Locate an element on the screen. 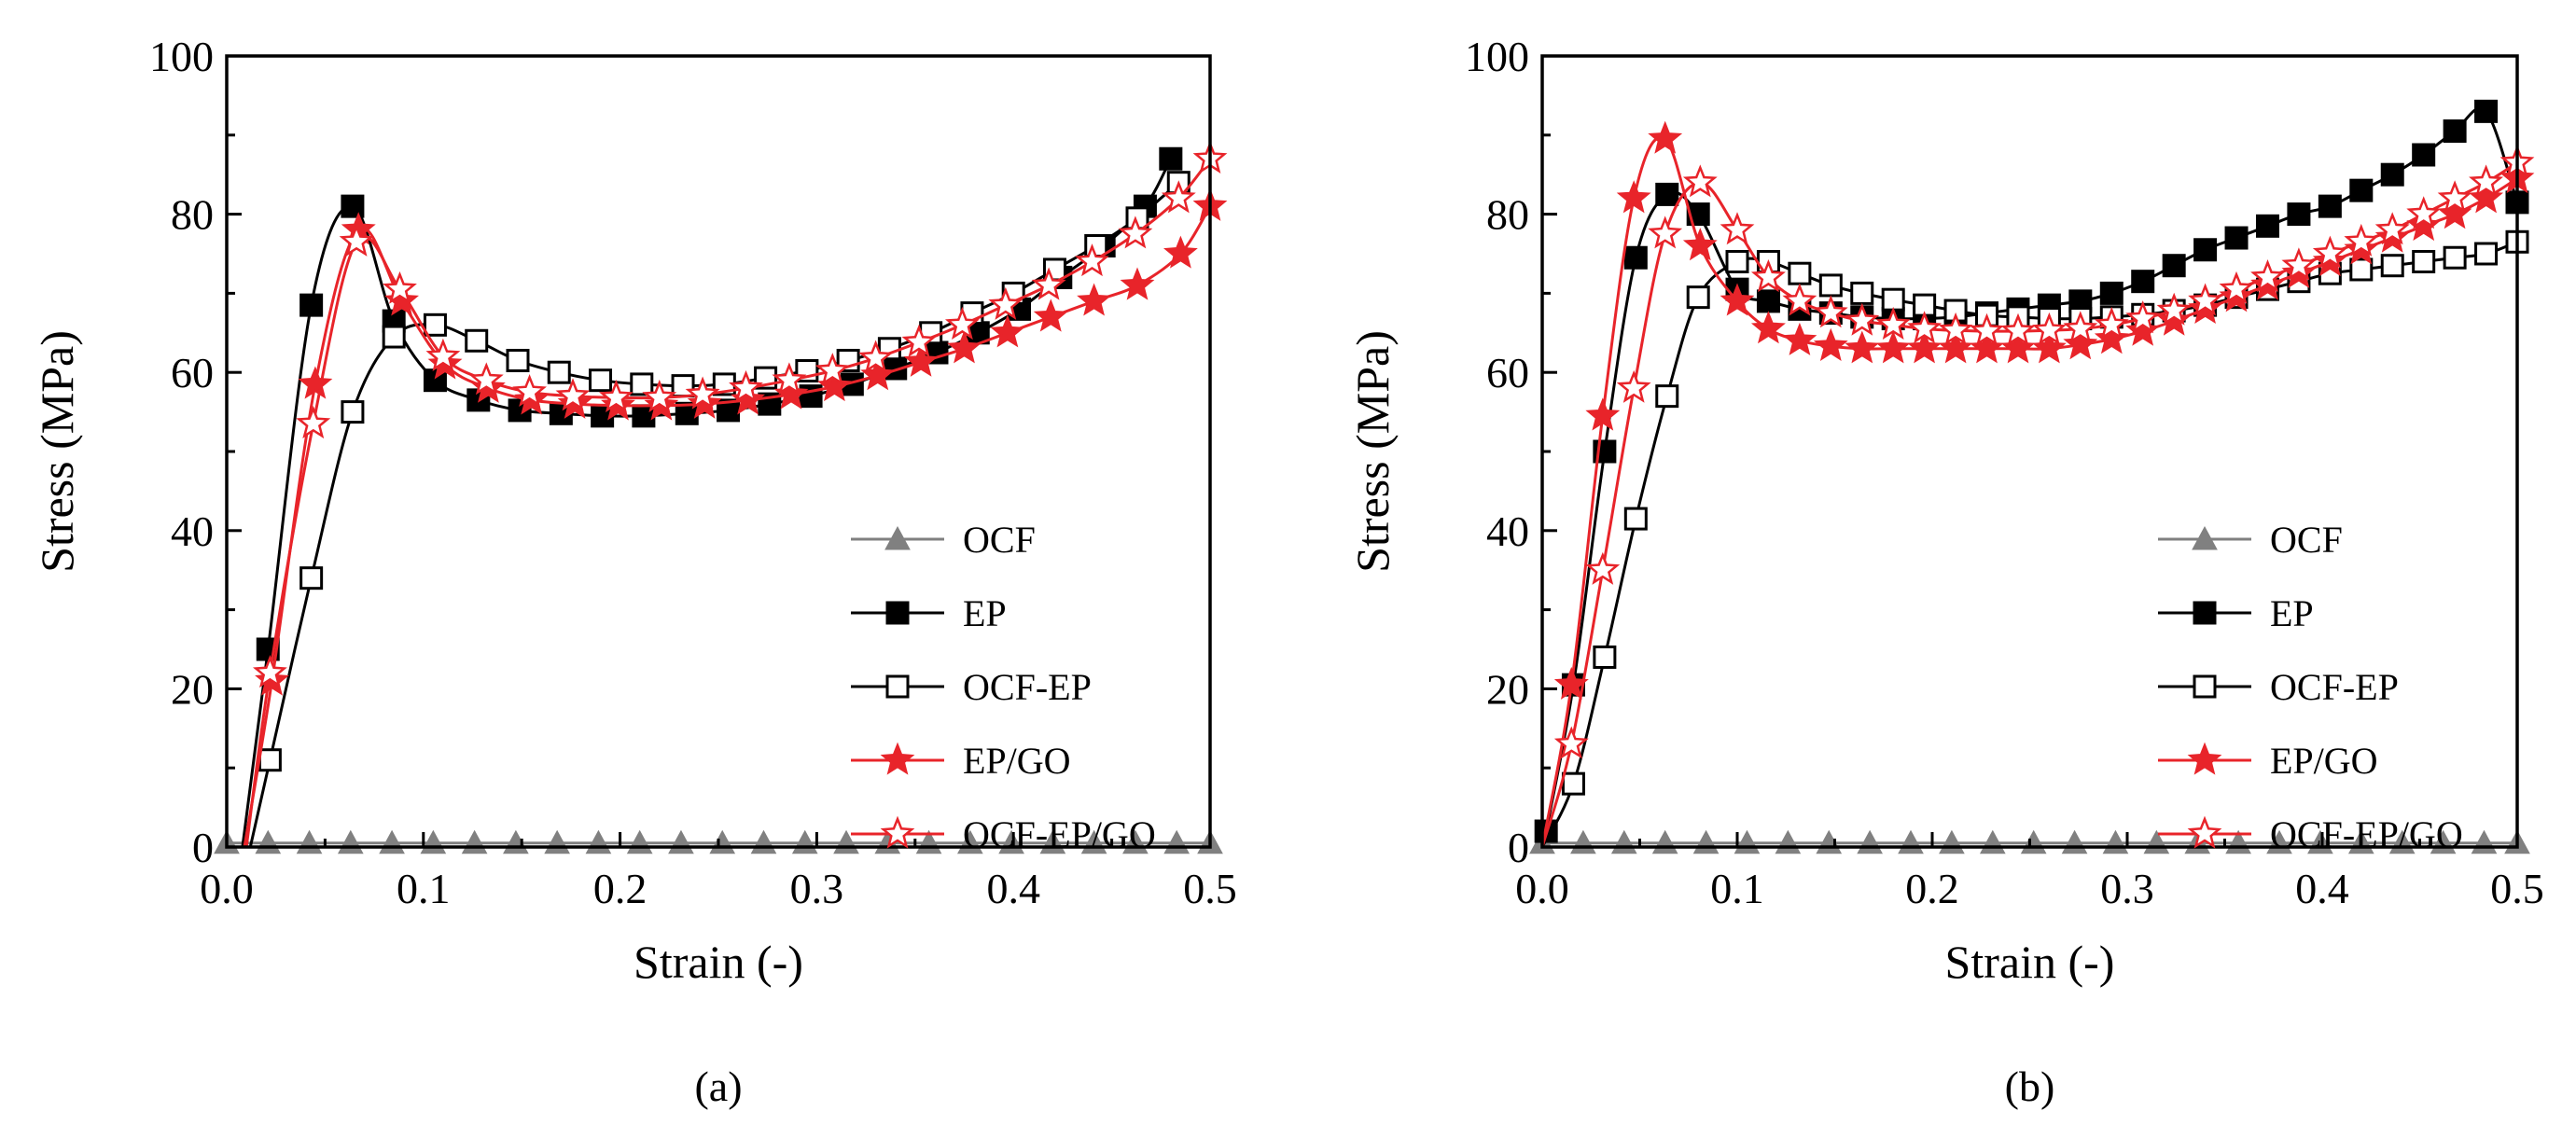  legend: OCF EP OCF-EP EP/GO OCF-EP/GO is located at coordinates (1003, 687).